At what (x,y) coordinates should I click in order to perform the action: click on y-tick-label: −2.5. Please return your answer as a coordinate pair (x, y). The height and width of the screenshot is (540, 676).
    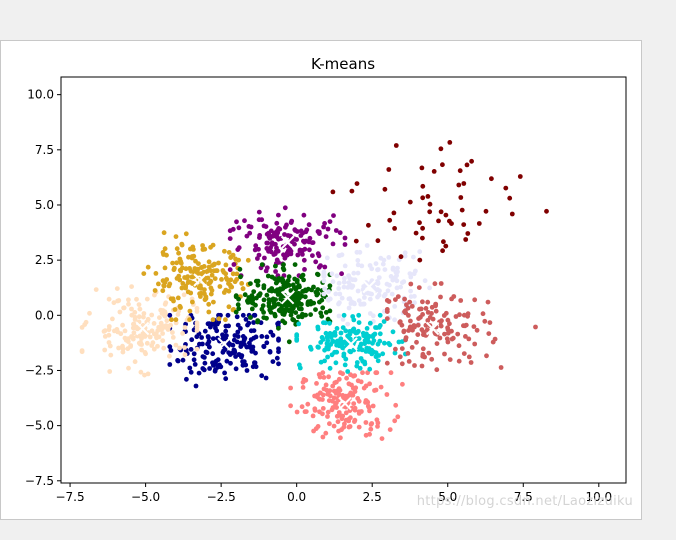
    Looking at the image, I should click on (39, 370).